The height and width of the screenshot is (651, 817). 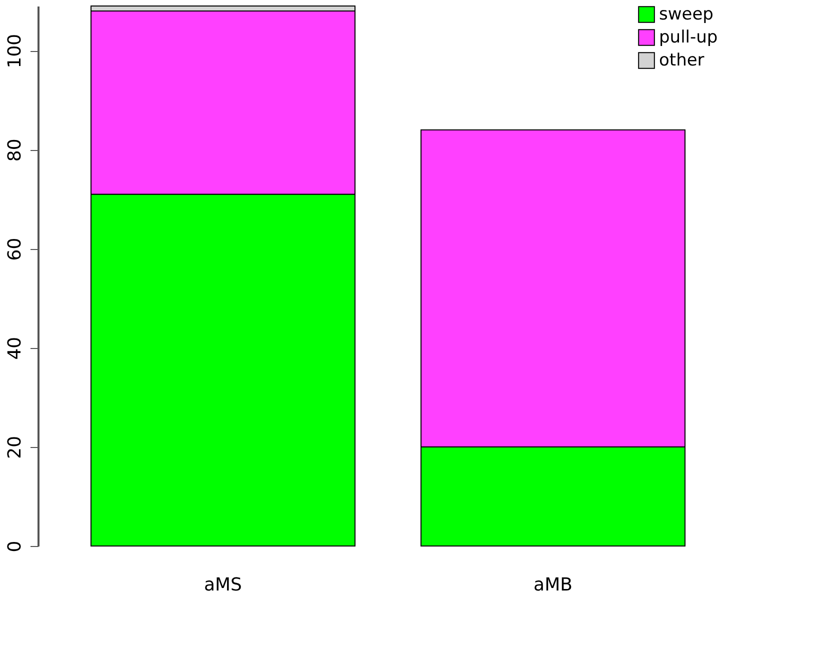 I want to click on y-tick-label: 0, so click(x=15, y=546).